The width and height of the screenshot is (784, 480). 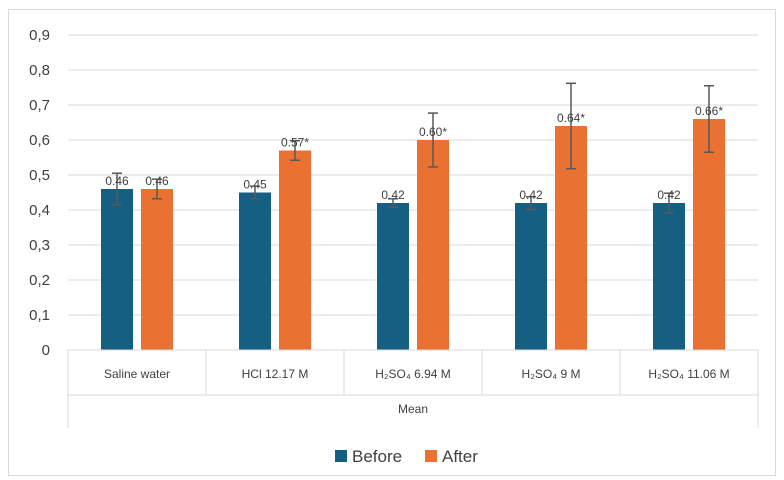 What do you see at coordinates (39, 35) in the screenshot?
I see `y-tick-label: 0,9` at bounding box center [39, 35].